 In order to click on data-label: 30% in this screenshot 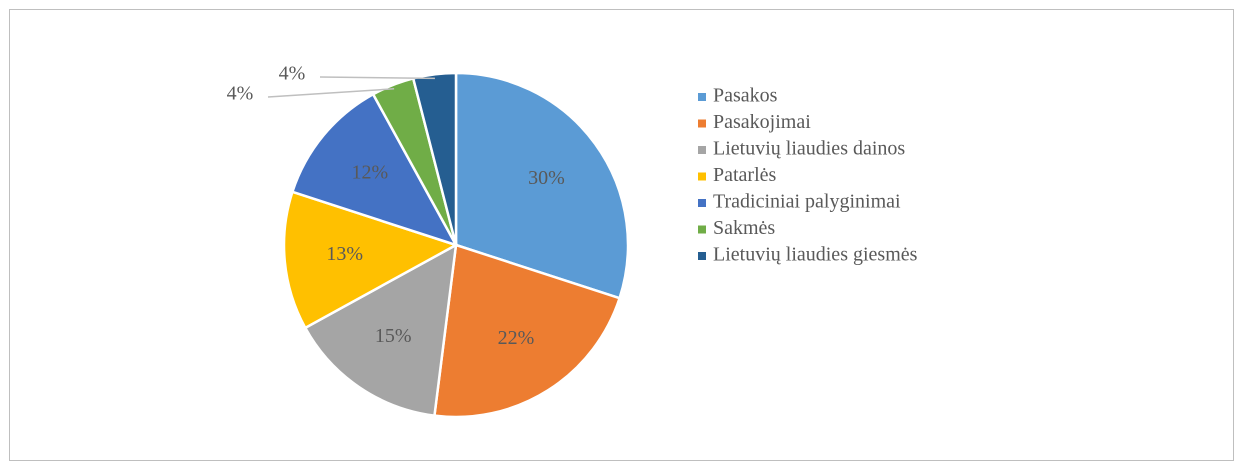, I will do `click(546, 178)`.